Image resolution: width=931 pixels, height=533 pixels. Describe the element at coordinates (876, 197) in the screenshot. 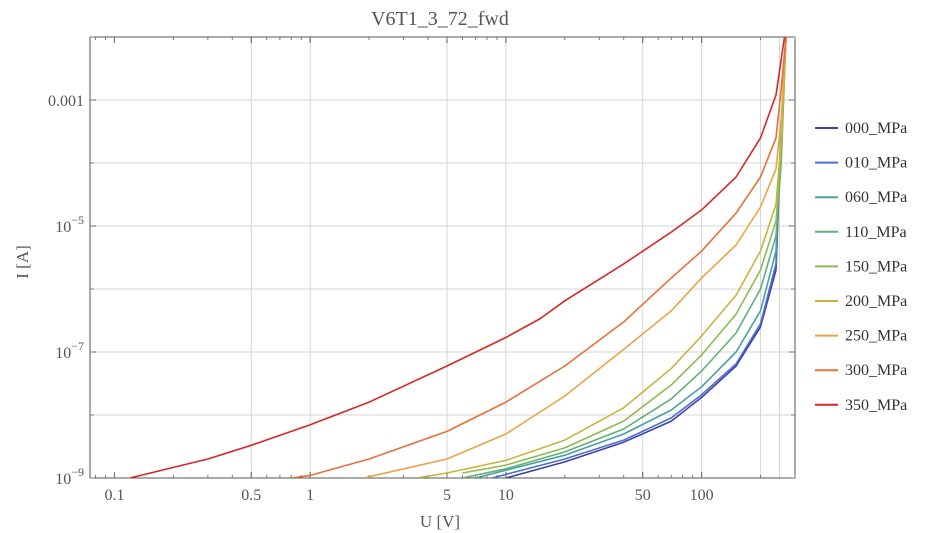

I see `legend-label: 060_MPa` at that location.